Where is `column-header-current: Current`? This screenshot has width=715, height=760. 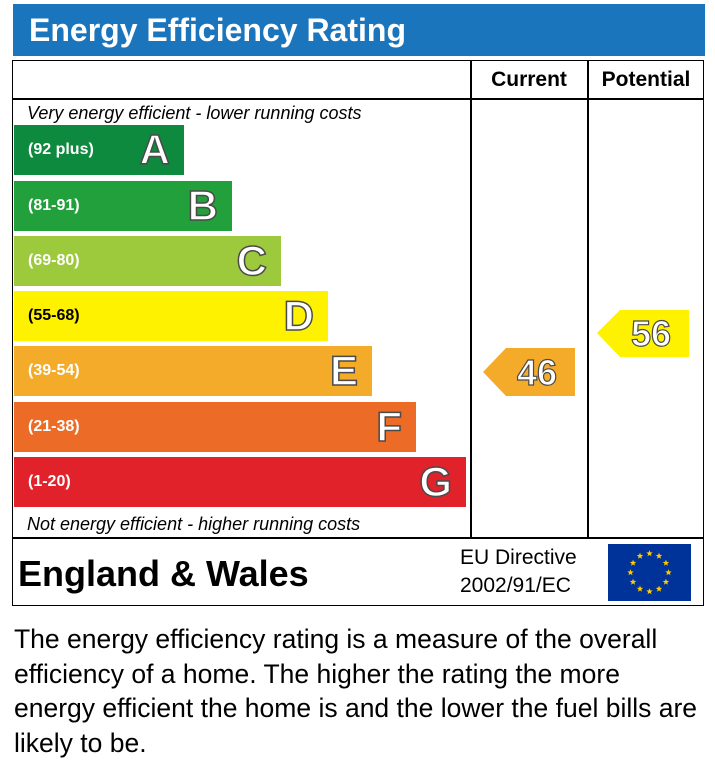 column-header-current: Current is located at coordinates (529, 79).